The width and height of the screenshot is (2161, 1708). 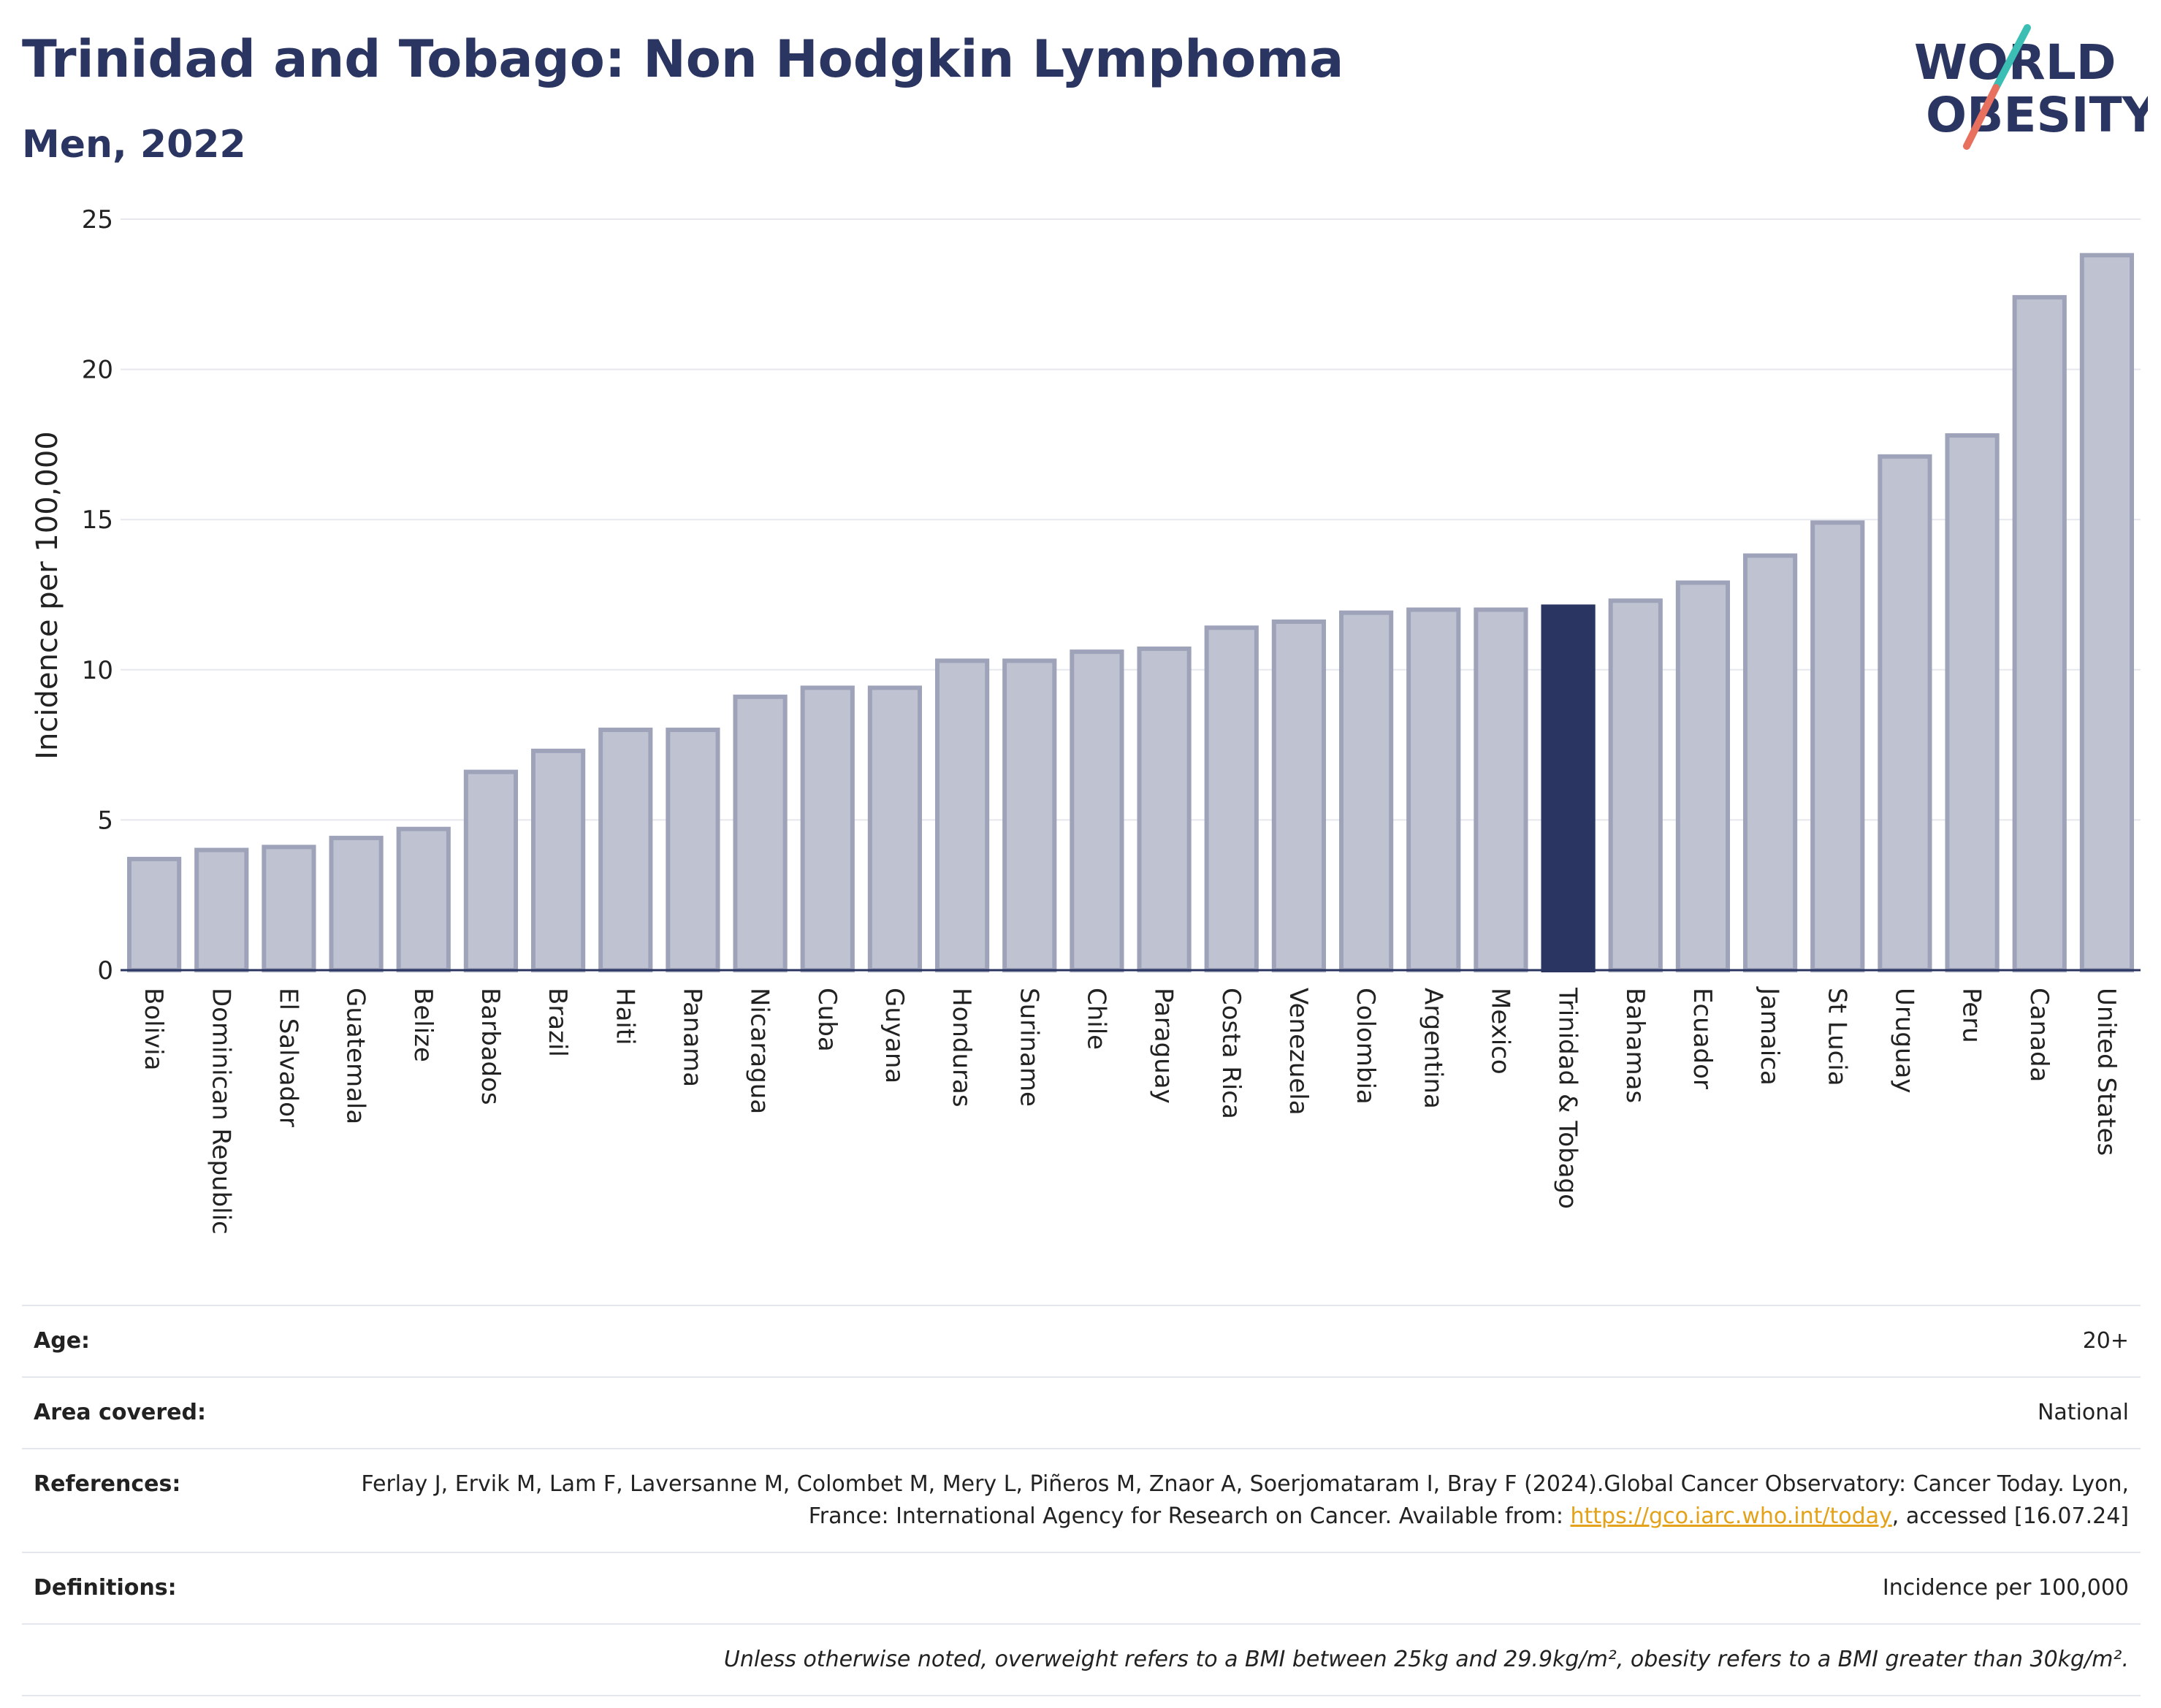 I want to click on x-tick-label: Haiti, so click(x=624, y=1016).